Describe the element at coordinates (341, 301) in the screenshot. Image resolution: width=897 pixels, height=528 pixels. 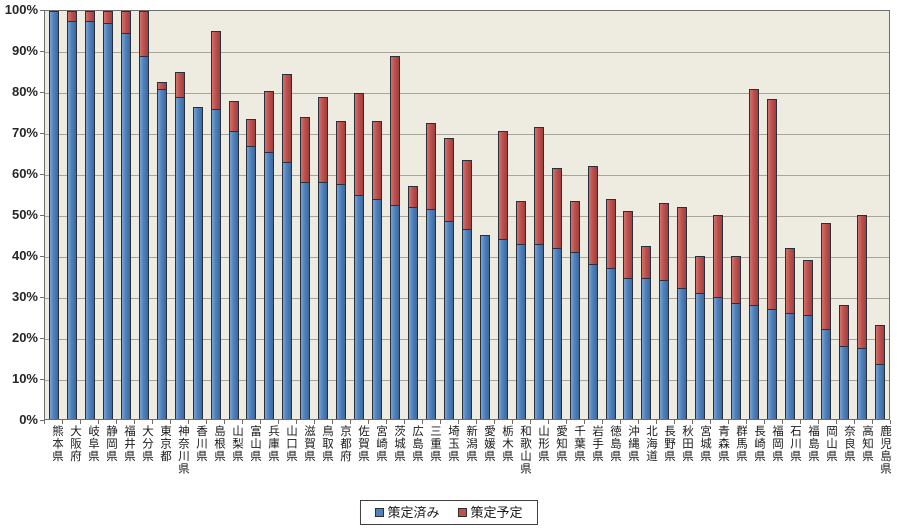
I see `bar-segment-策定済み-京都府` at that location.